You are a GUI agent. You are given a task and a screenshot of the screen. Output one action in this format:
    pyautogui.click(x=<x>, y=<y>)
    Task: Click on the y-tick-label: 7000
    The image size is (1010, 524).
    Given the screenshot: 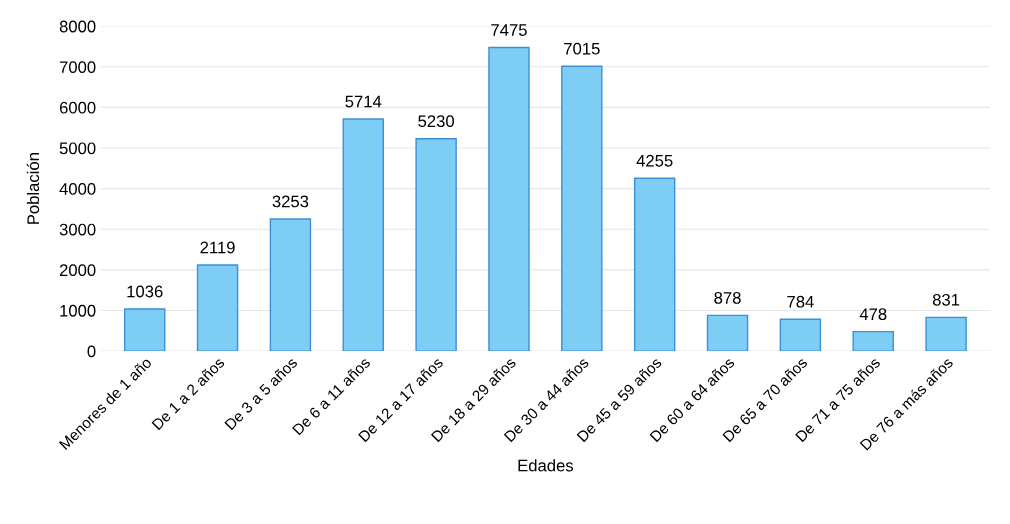 What is the action you would take?
    pyautogui.click(x=77, y=67)
    